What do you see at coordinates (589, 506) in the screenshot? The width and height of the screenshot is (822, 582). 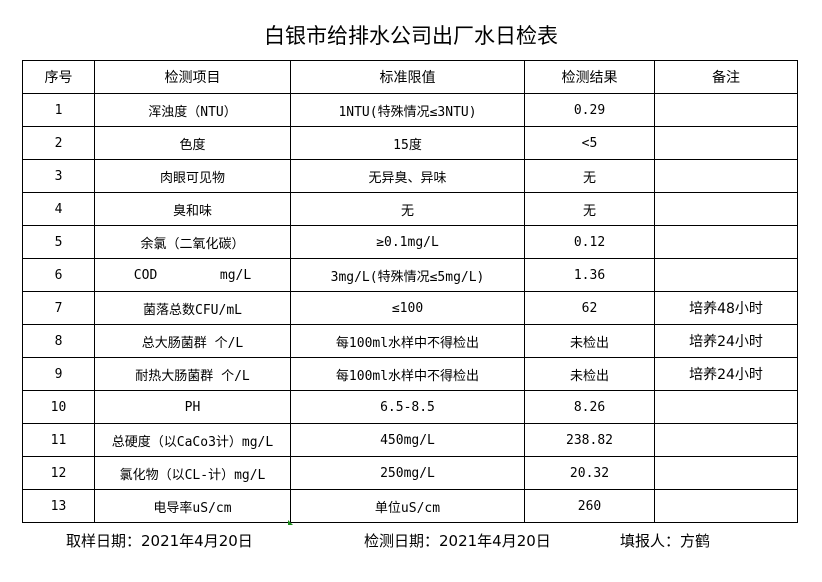 I see `test-result: 260` at bounding box center [589, 506].